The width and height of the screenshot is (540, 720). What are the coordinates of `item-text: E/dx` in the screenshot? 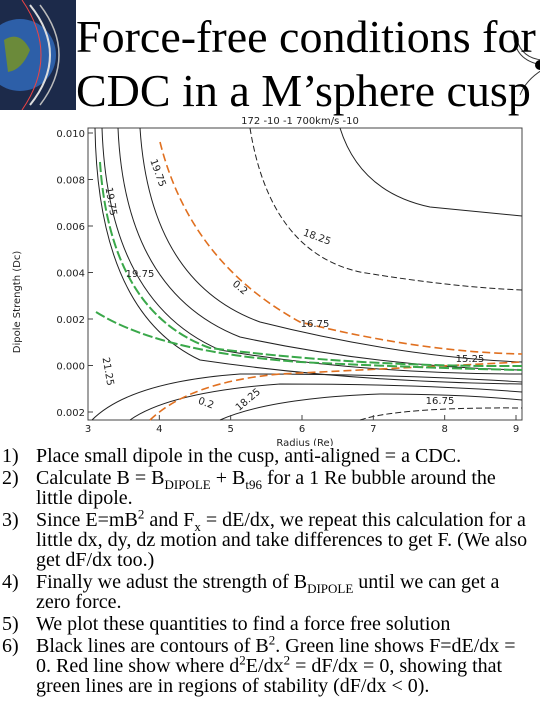 It's located at (264, 666).